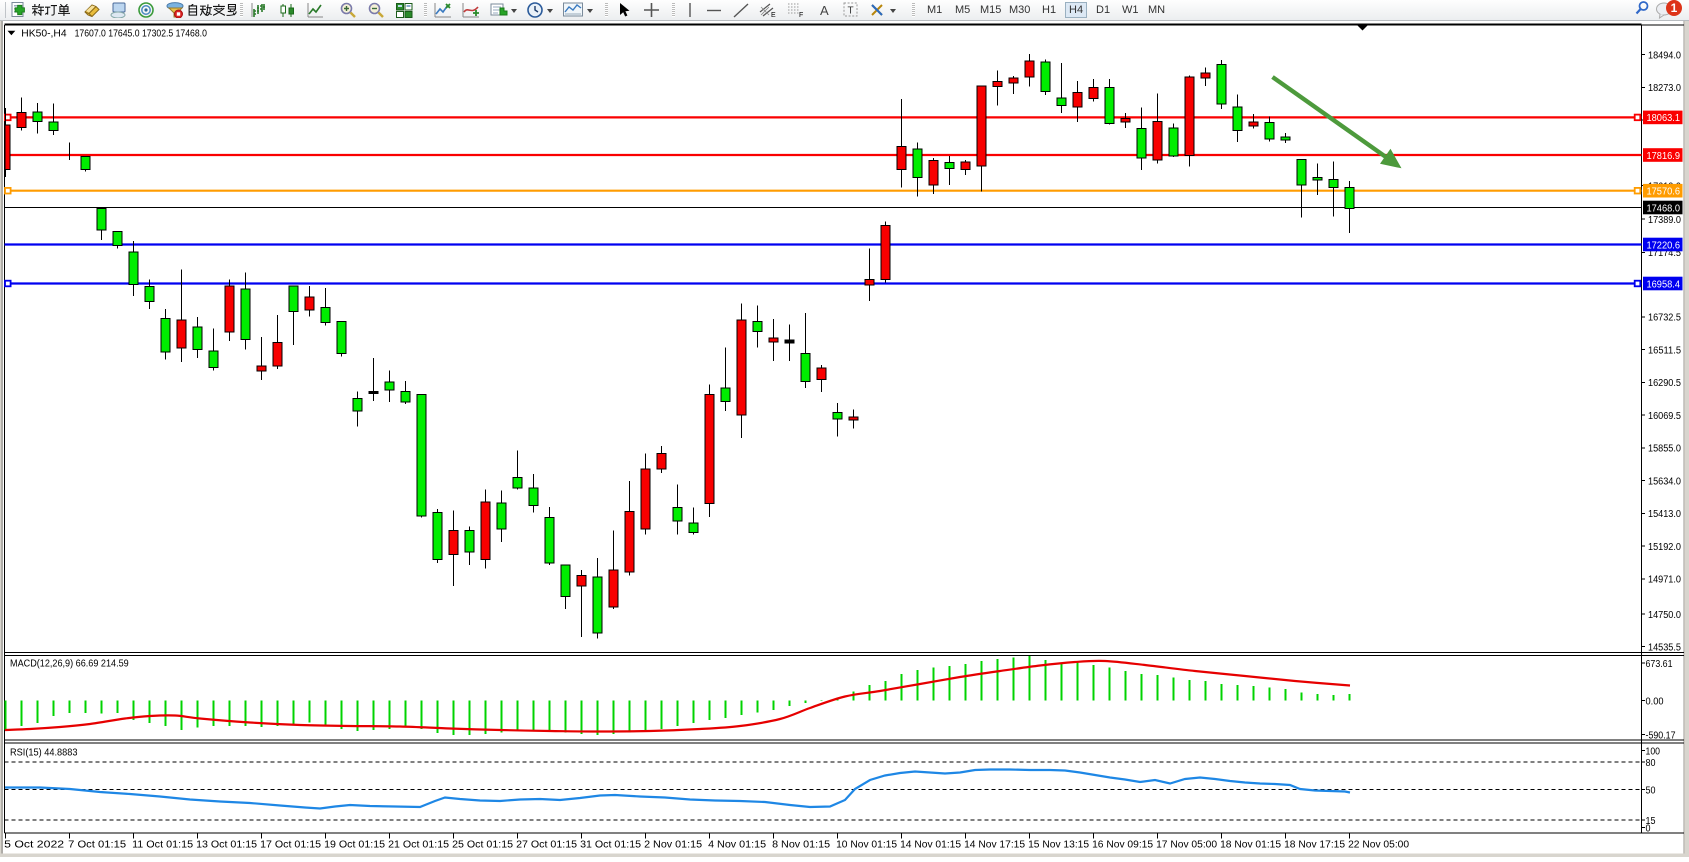 The height and width of the screenshot is (862, 1689). What do you see at coordinates (1664, 383) in the screenshot?
I see `svg-text: 16290.5` at bounding box center [1664, 383].